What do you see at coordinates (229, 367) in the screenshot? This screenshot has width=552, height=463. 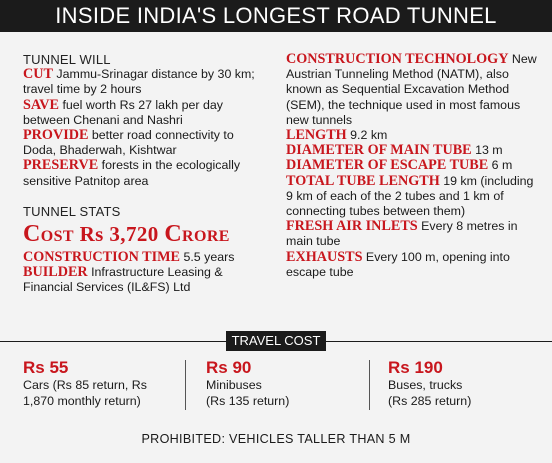 I see `fare-amount: Rs 90` at bounding box center [229, 367].